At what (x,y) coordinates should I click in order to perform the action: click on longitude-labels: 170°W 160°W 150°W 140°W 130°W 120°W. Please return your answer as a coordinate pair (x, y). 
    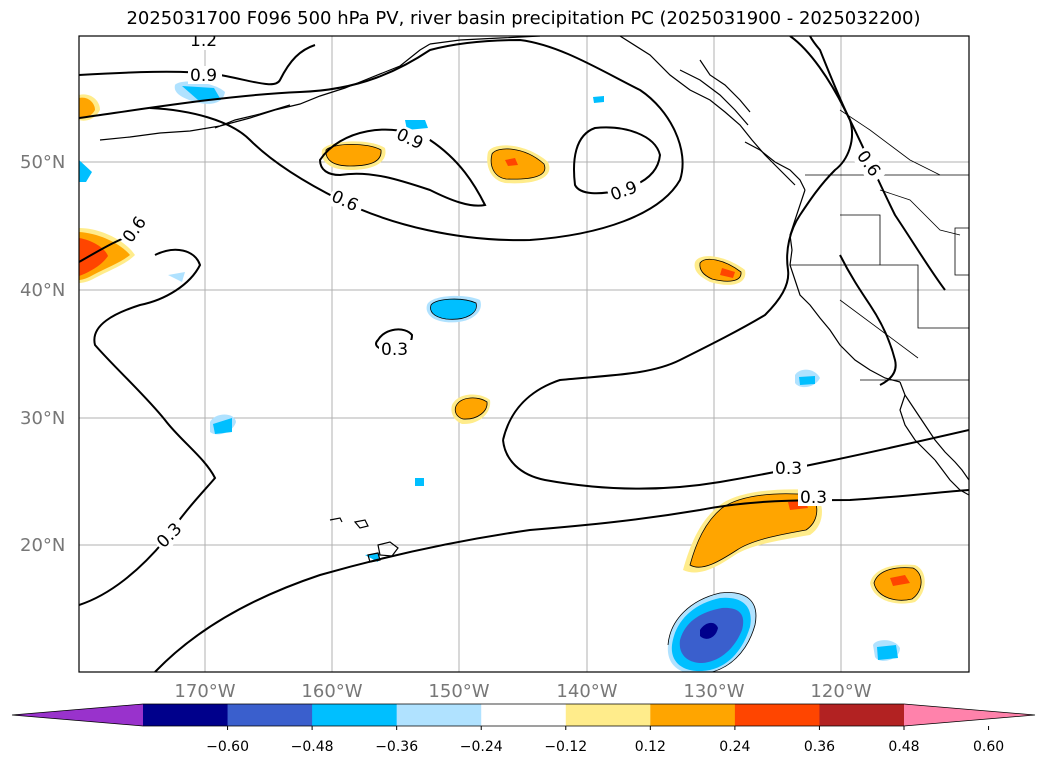
    Looking at the image, I should click on (522, 691).